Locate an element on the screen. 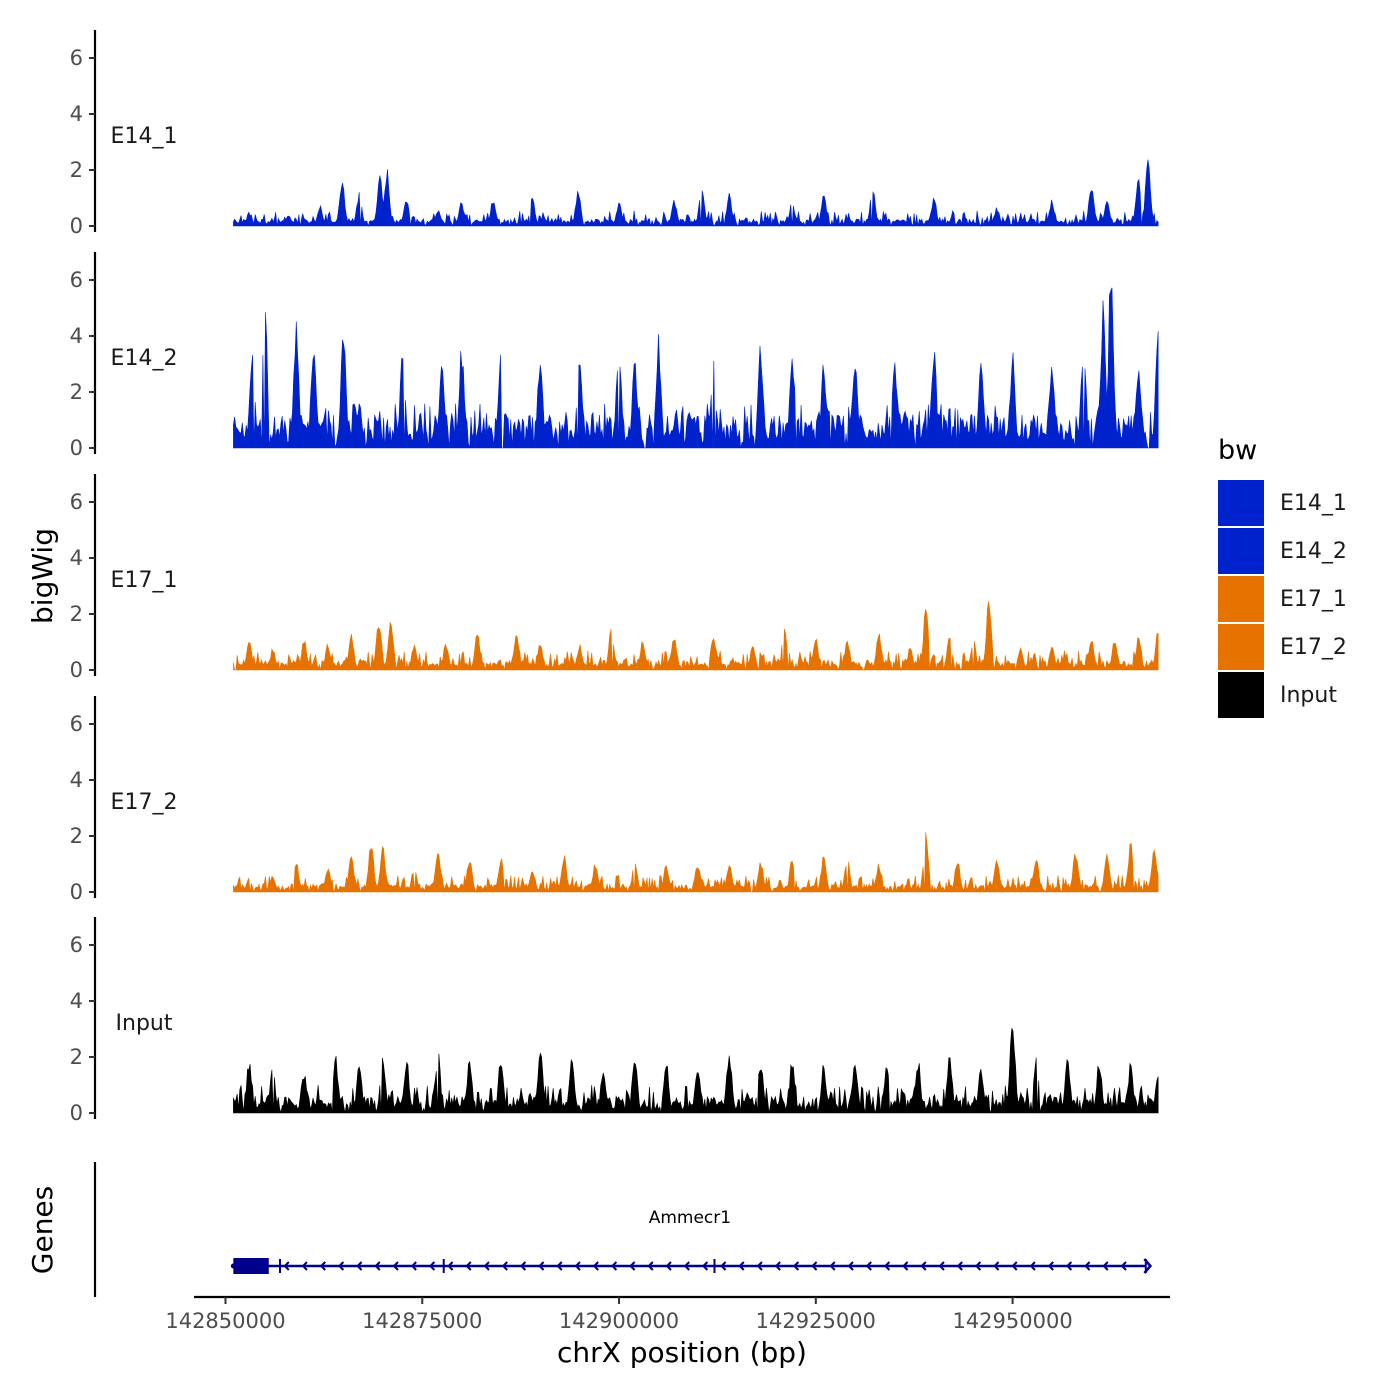 This screenshot has height=1400, width=1400. legend-label: E14_1 is located at coordinates (1313, 503).